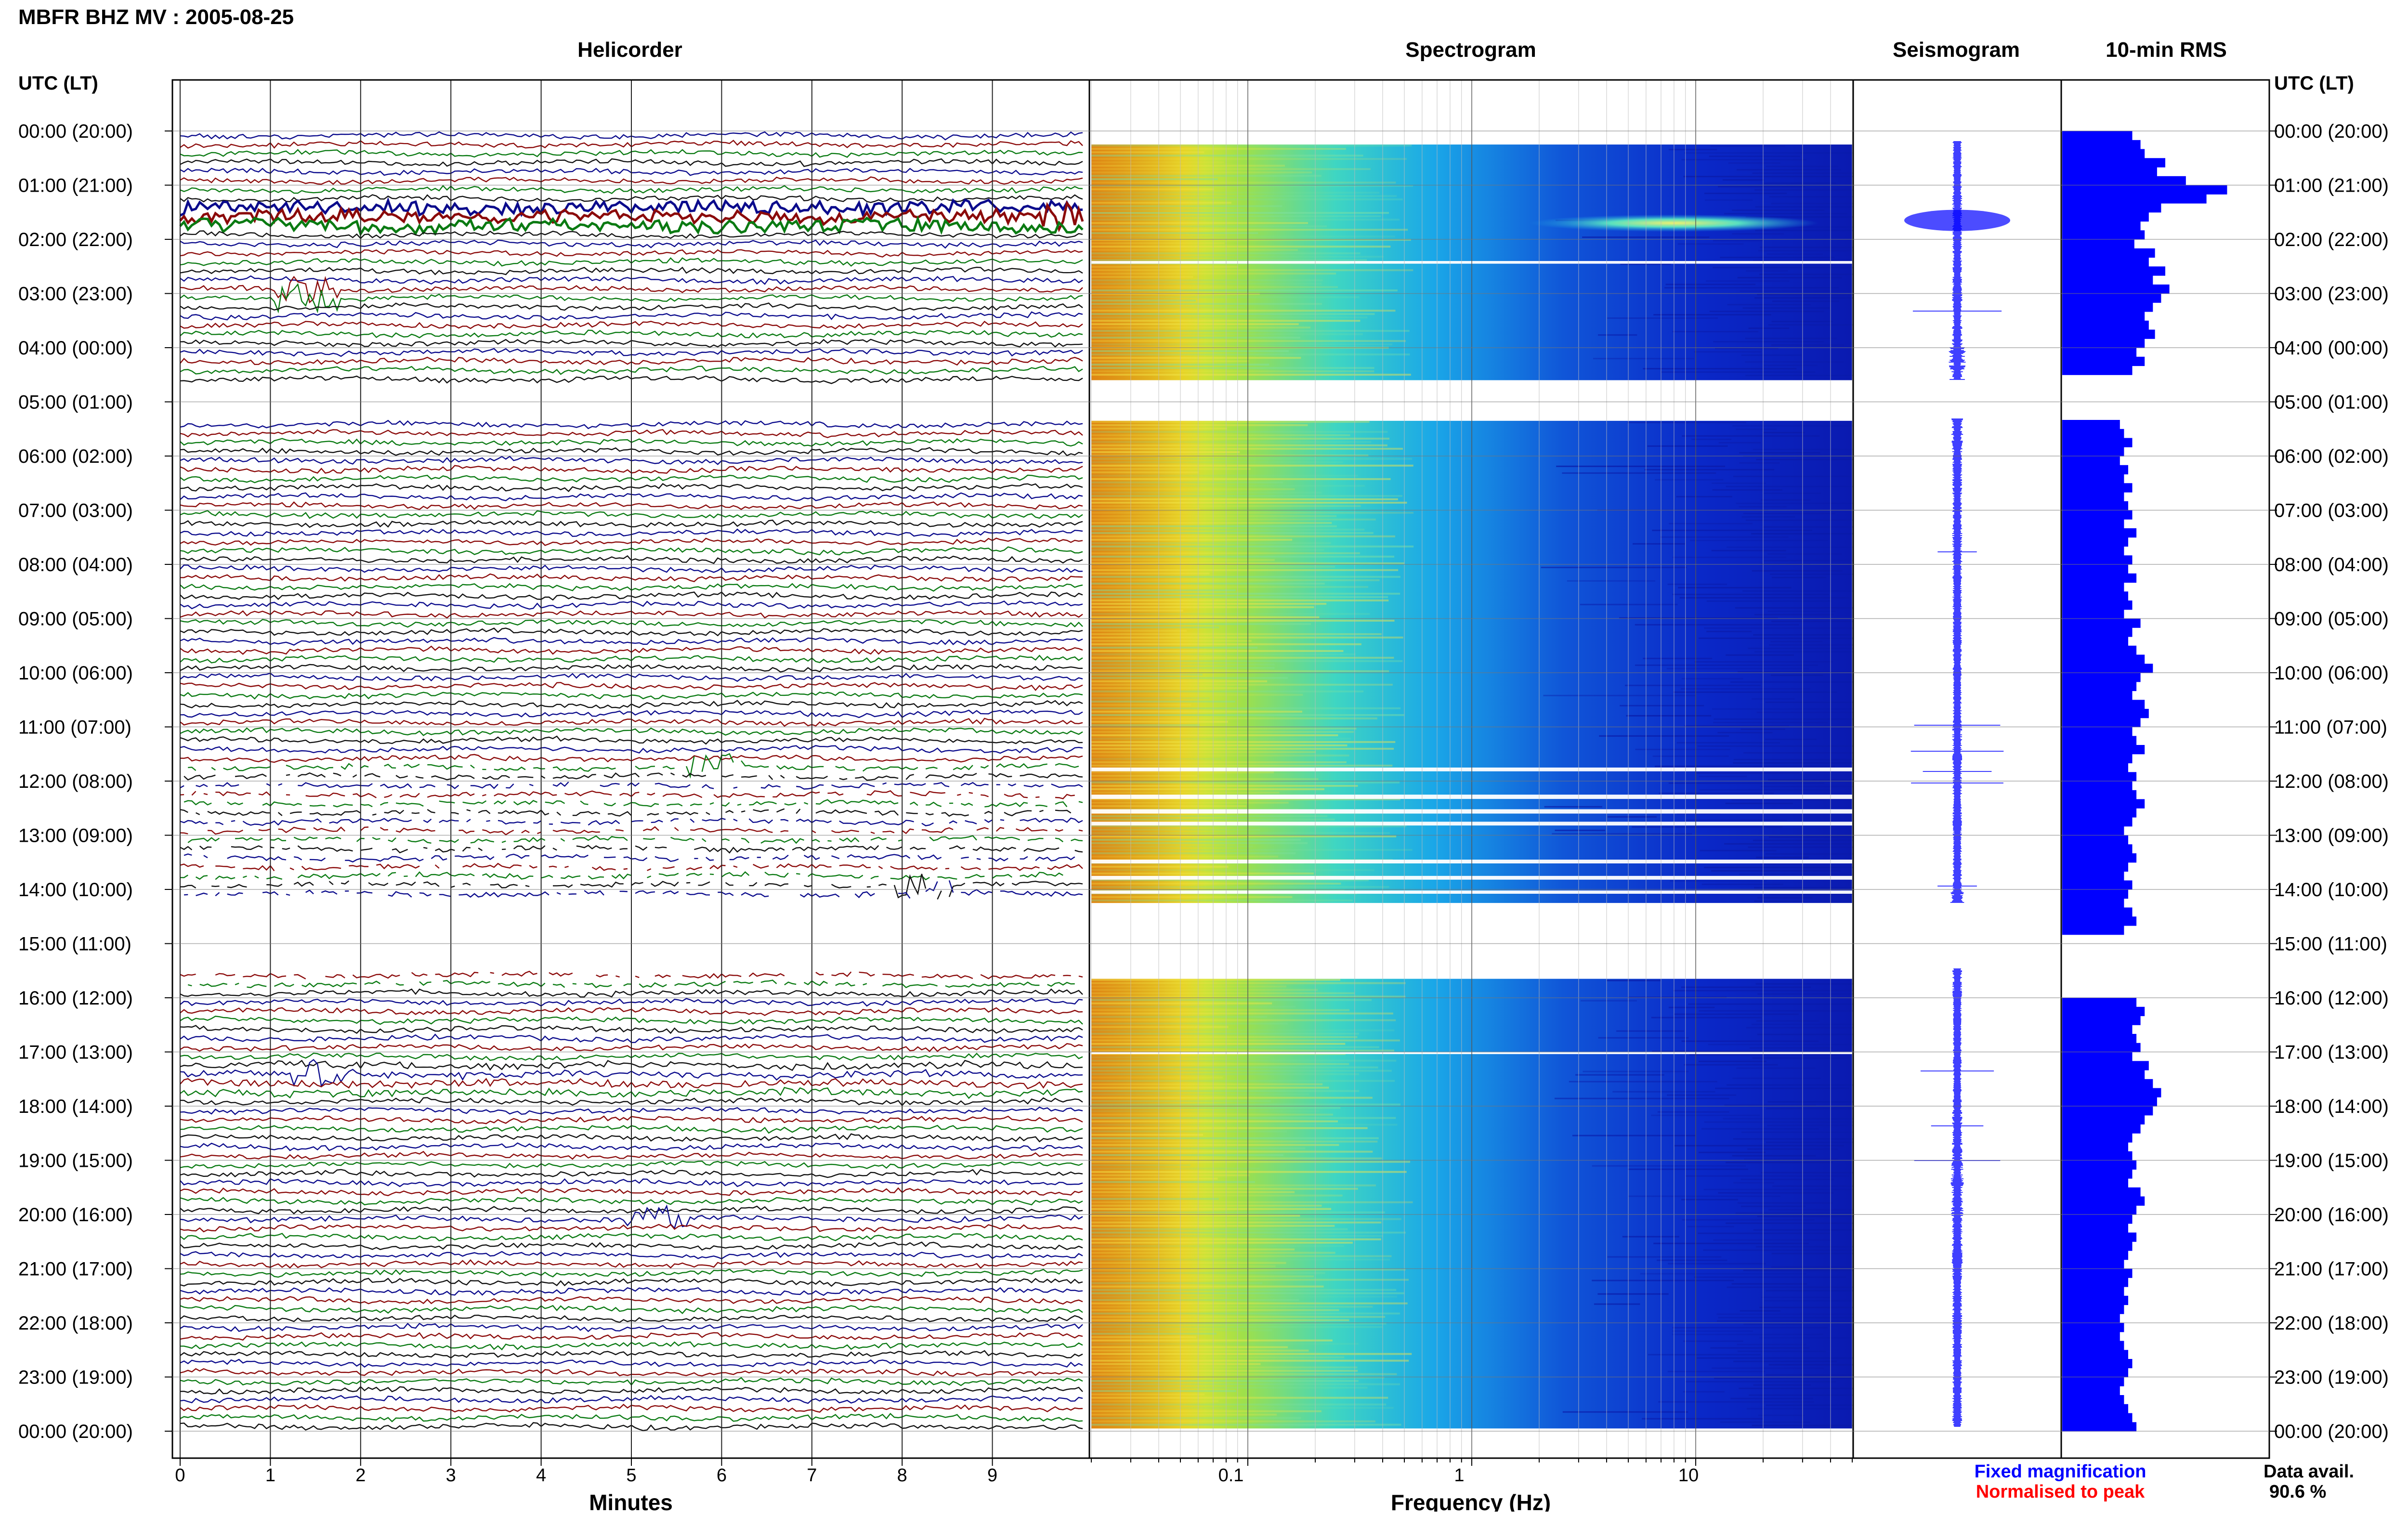 This screenshot has width=2408, height=1514. Describe the element at coordinates (2331, 998) in the screenshot. I see `time-label-right: 16:00 (12:00)` at that location.